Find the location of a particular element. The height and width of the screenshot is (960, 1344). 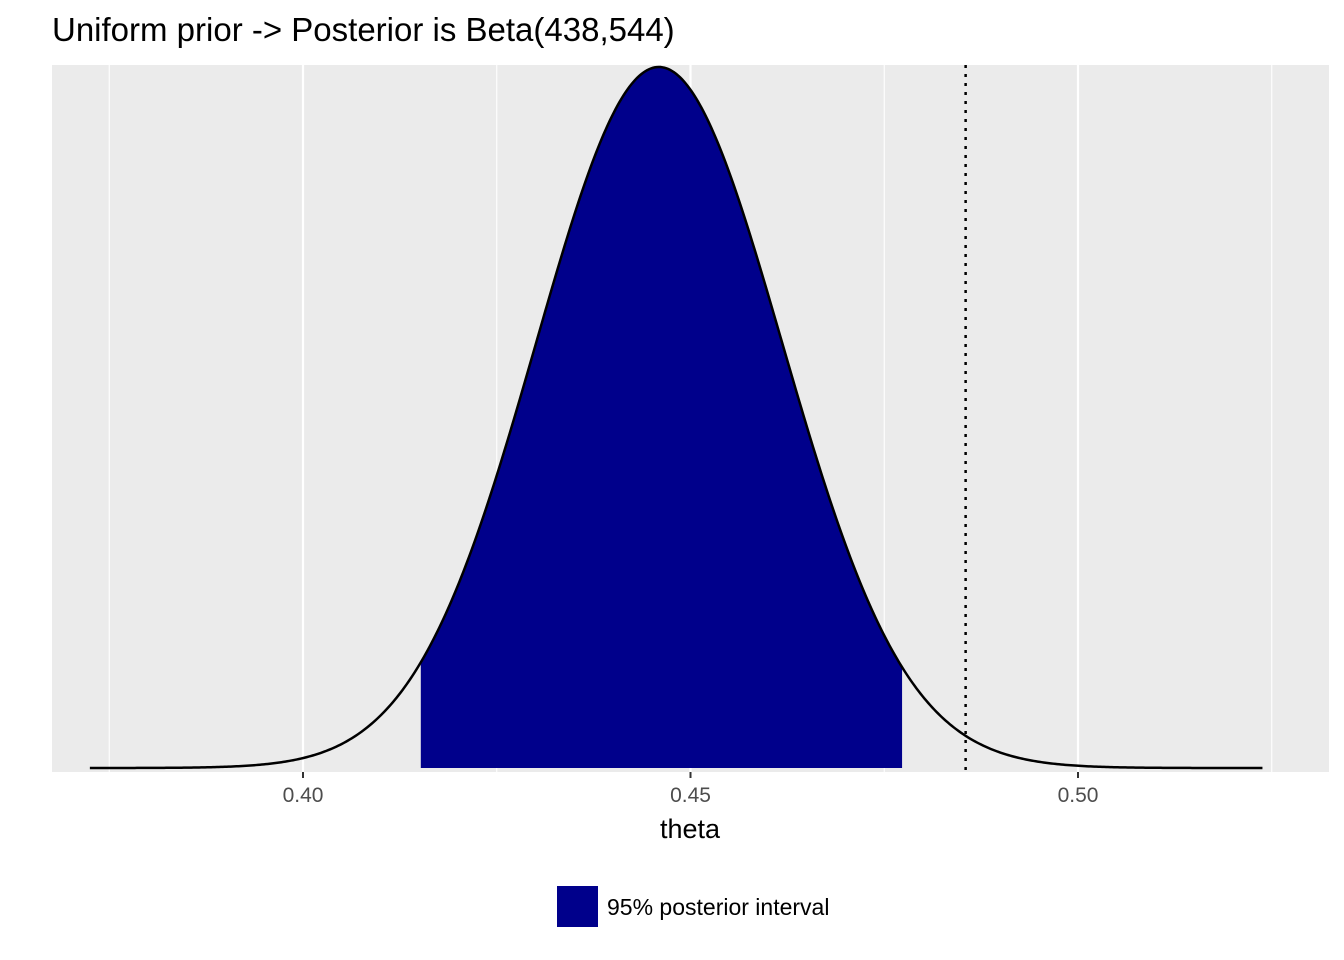

legend-key-95-interval is located at coordinates (577, 906).